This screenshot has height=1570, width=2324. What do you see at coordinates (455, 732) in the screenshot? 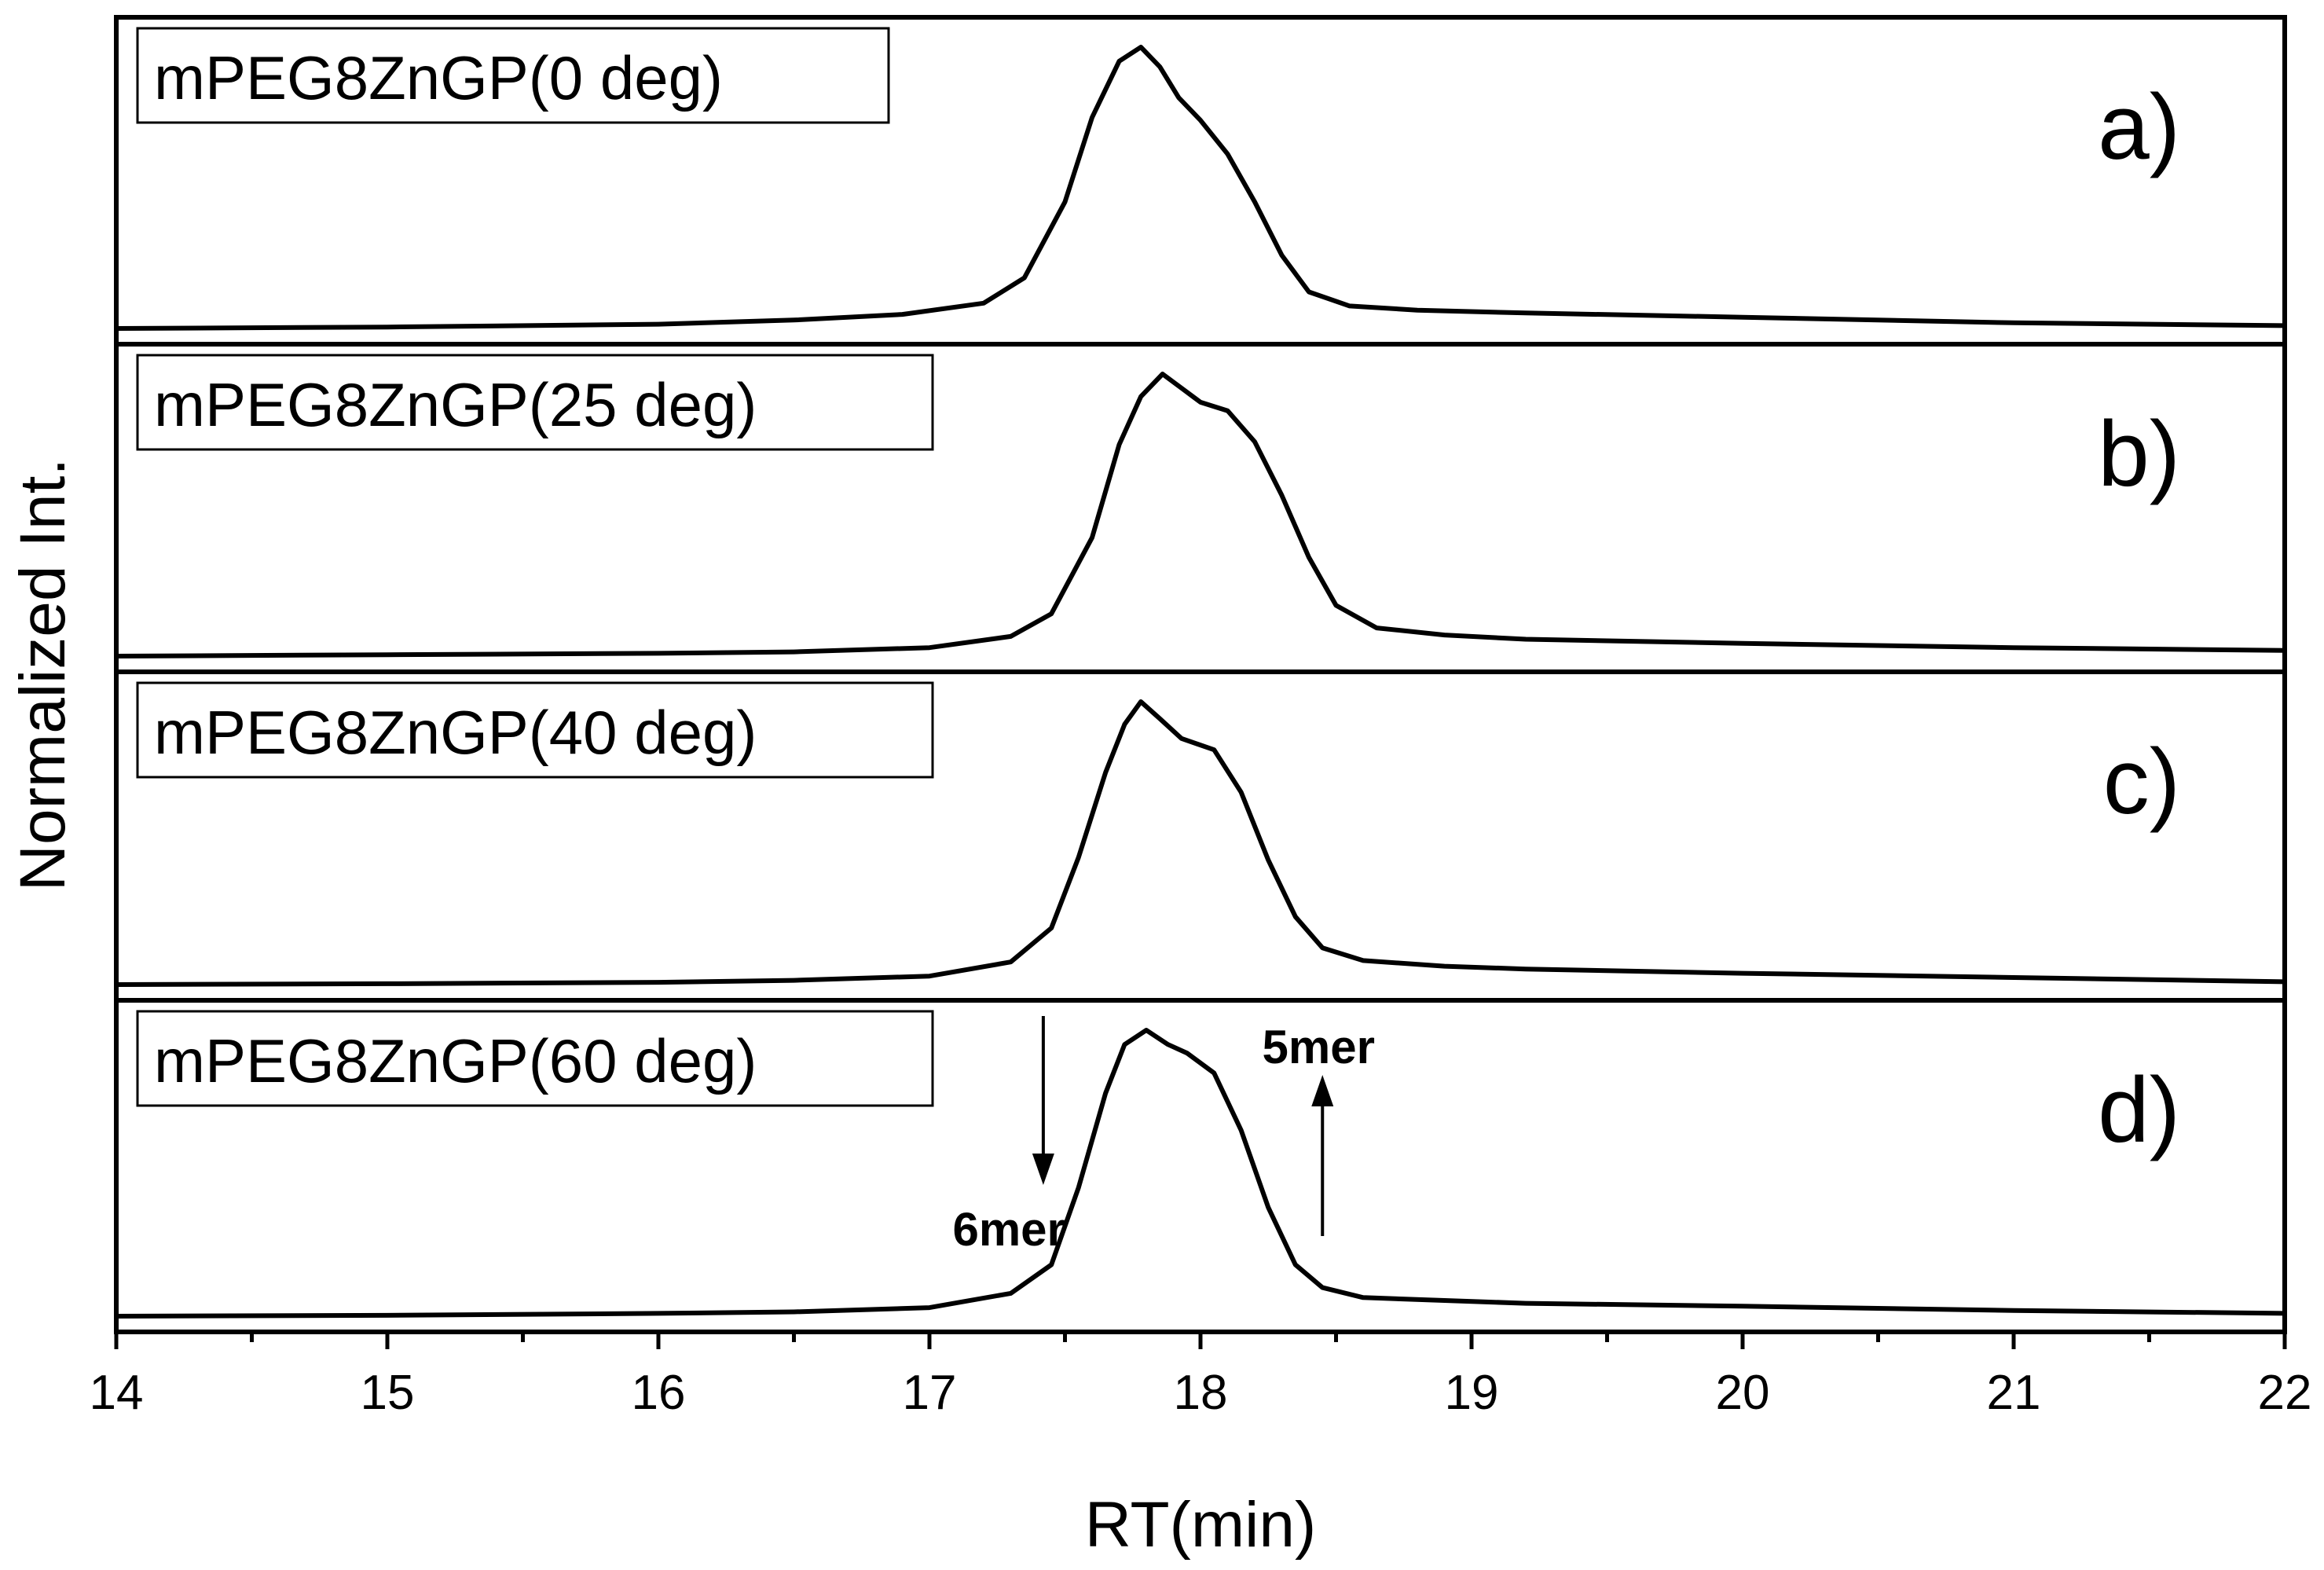
I see `legend-label: mPEG8ZnGP(40 deg)` at bounding box center [455, 732].